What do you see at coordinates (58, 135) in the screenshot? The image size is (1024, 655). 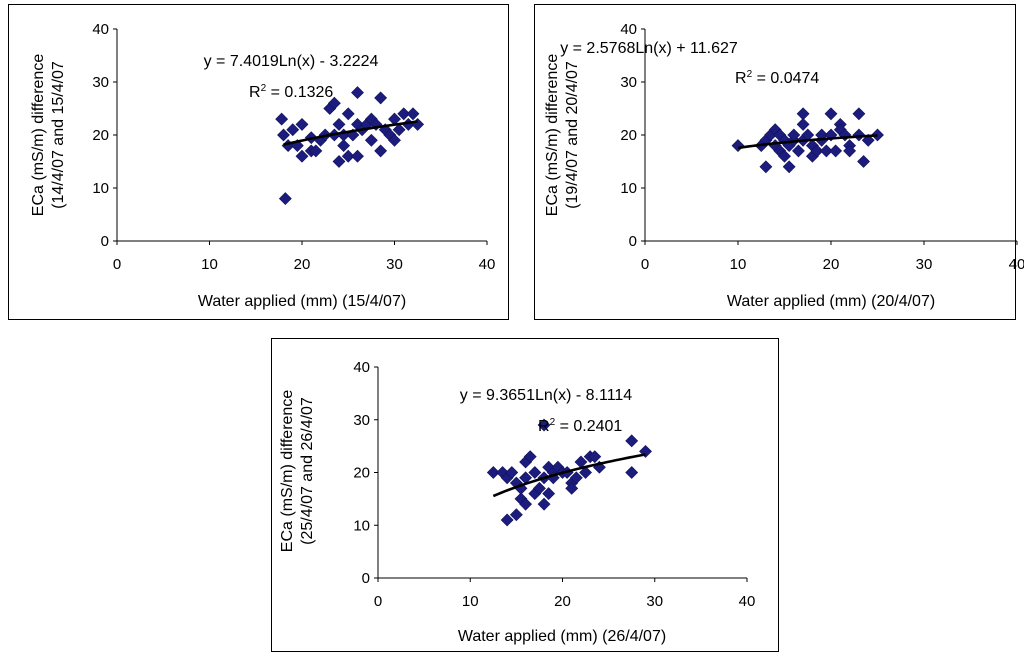 I see `y-axis-label-line-2: (14/4/07 and 15/4/07` at bounding box center [58, 135].